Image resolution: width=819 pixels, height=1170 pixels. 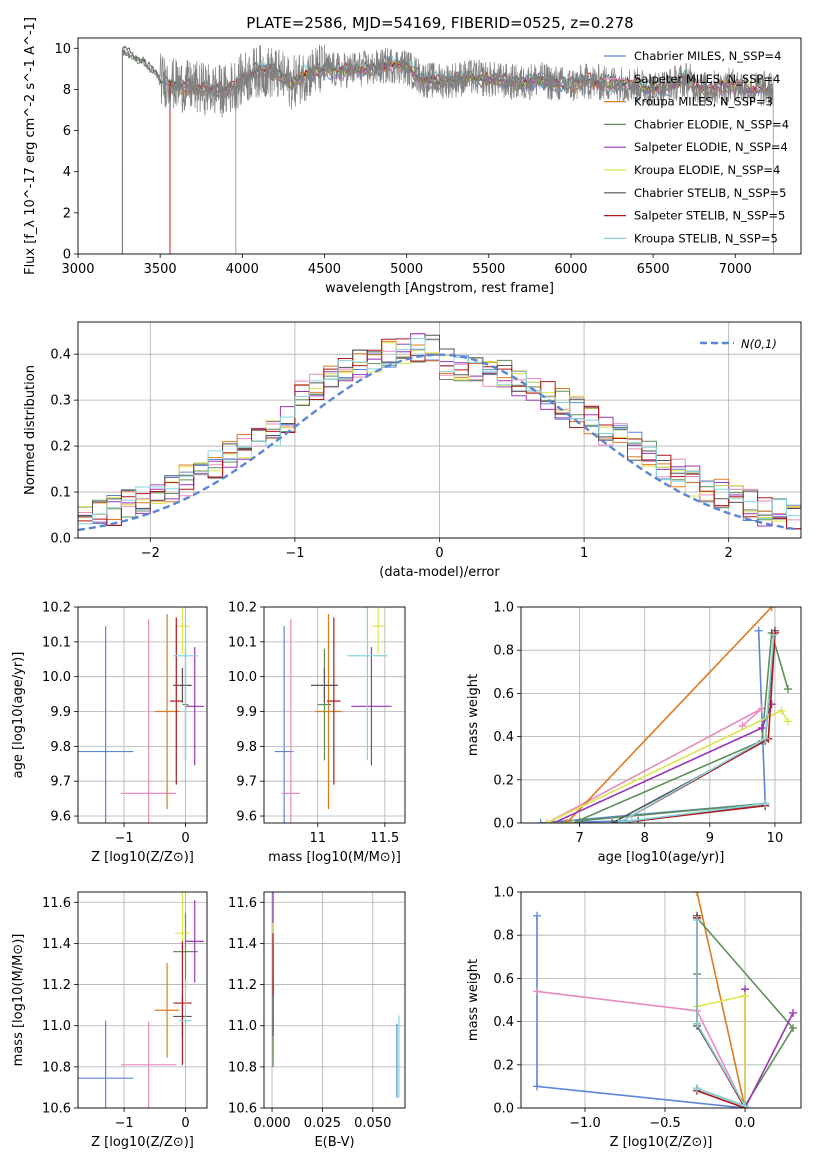 I want to click on axis-ticks: 11 11.5 9.6 9.7 9.8 9.9 10.0 10.1 10.2, so click(x=313, y=724).